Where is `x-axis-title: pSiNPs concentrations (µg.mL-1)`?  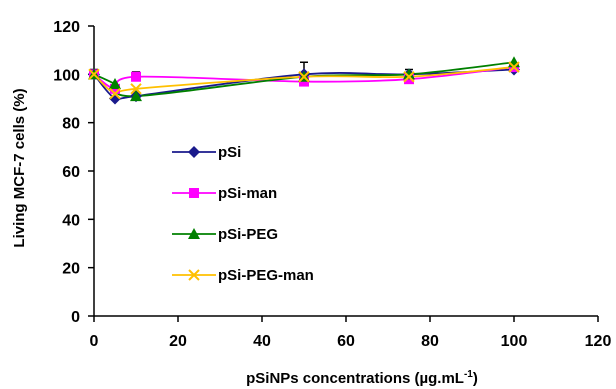 x-axis-title: pSiNPs concentrations (µg.mL-1) is located at coordinates (362, 378).